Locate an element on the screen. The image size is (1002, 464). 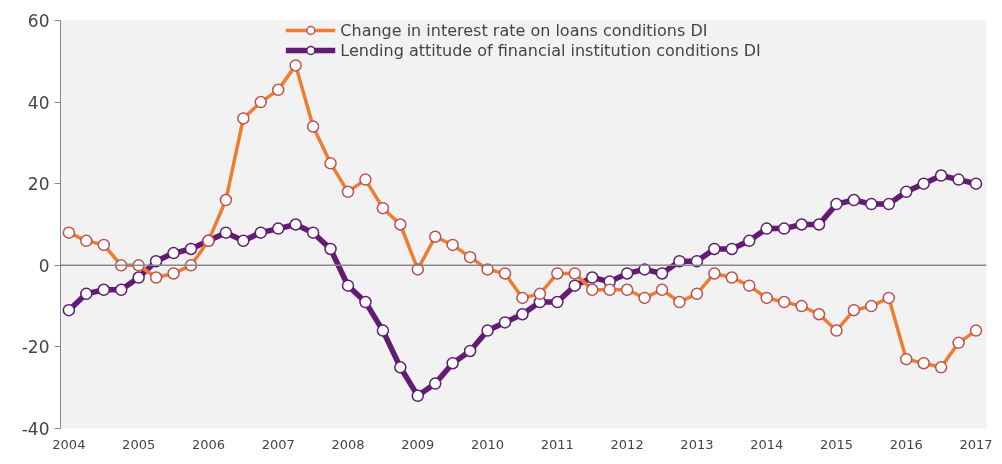
y-tick-label: 60 is located at coordinates (38, 21).